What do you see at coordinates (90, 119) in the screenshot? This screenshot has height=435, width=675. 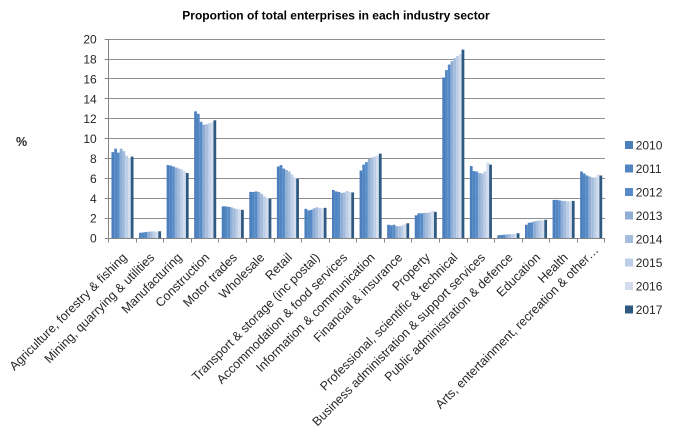 I see `svg-text: 12` at bounding box center [90, 119].